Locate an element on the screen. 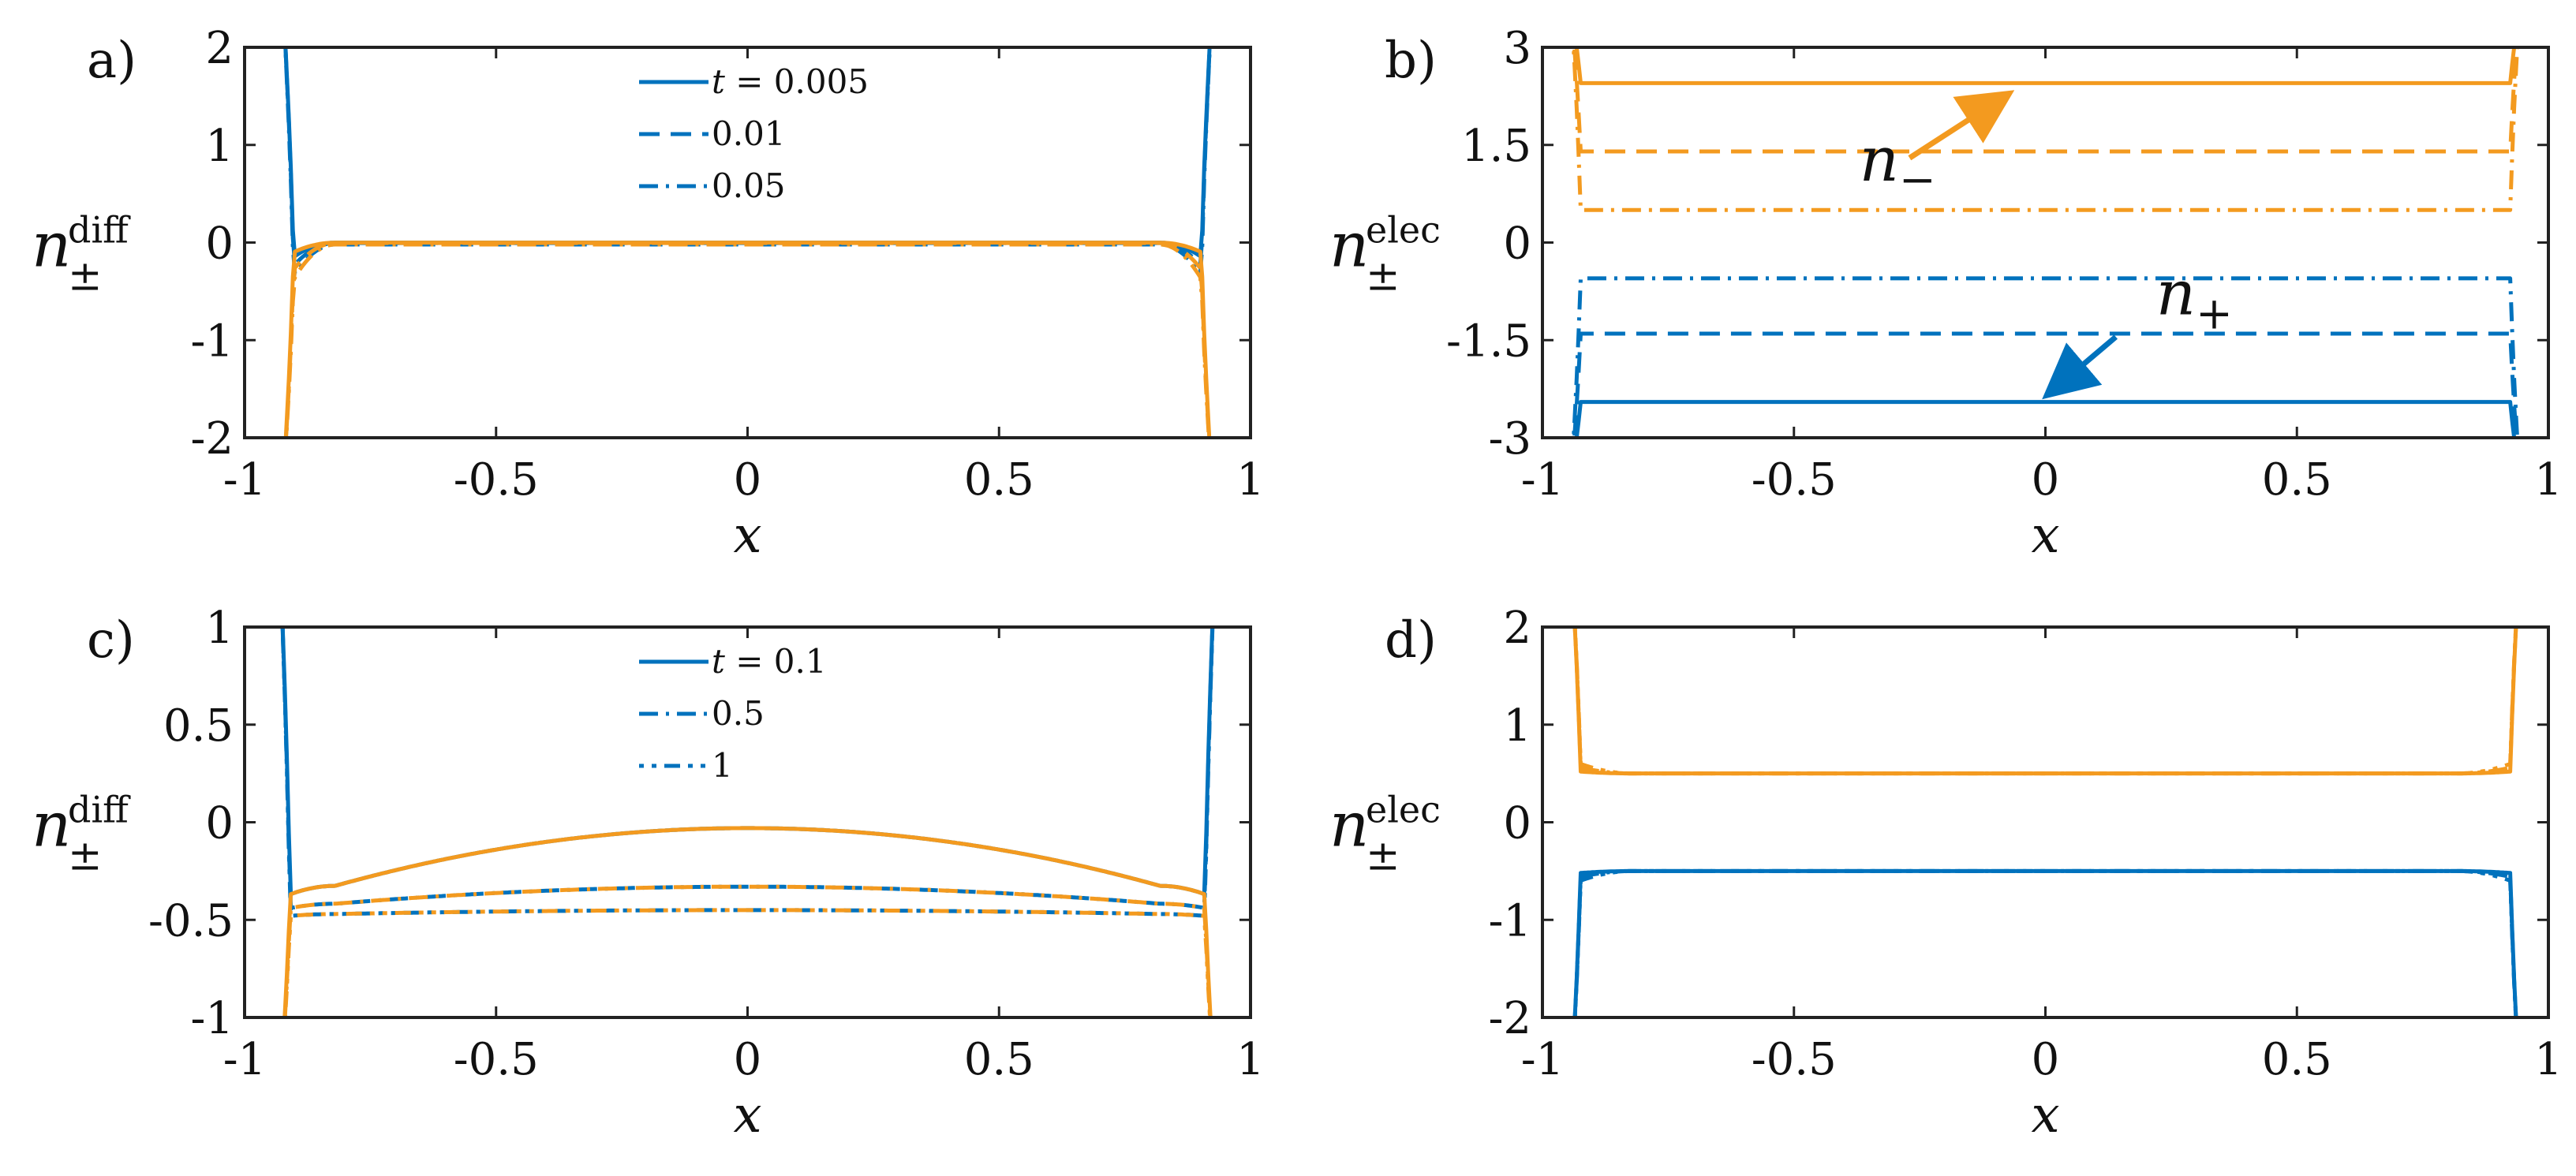 The image size is (2576, 1176). legend-entry: 0.01 is located at coordinates (749, 133).